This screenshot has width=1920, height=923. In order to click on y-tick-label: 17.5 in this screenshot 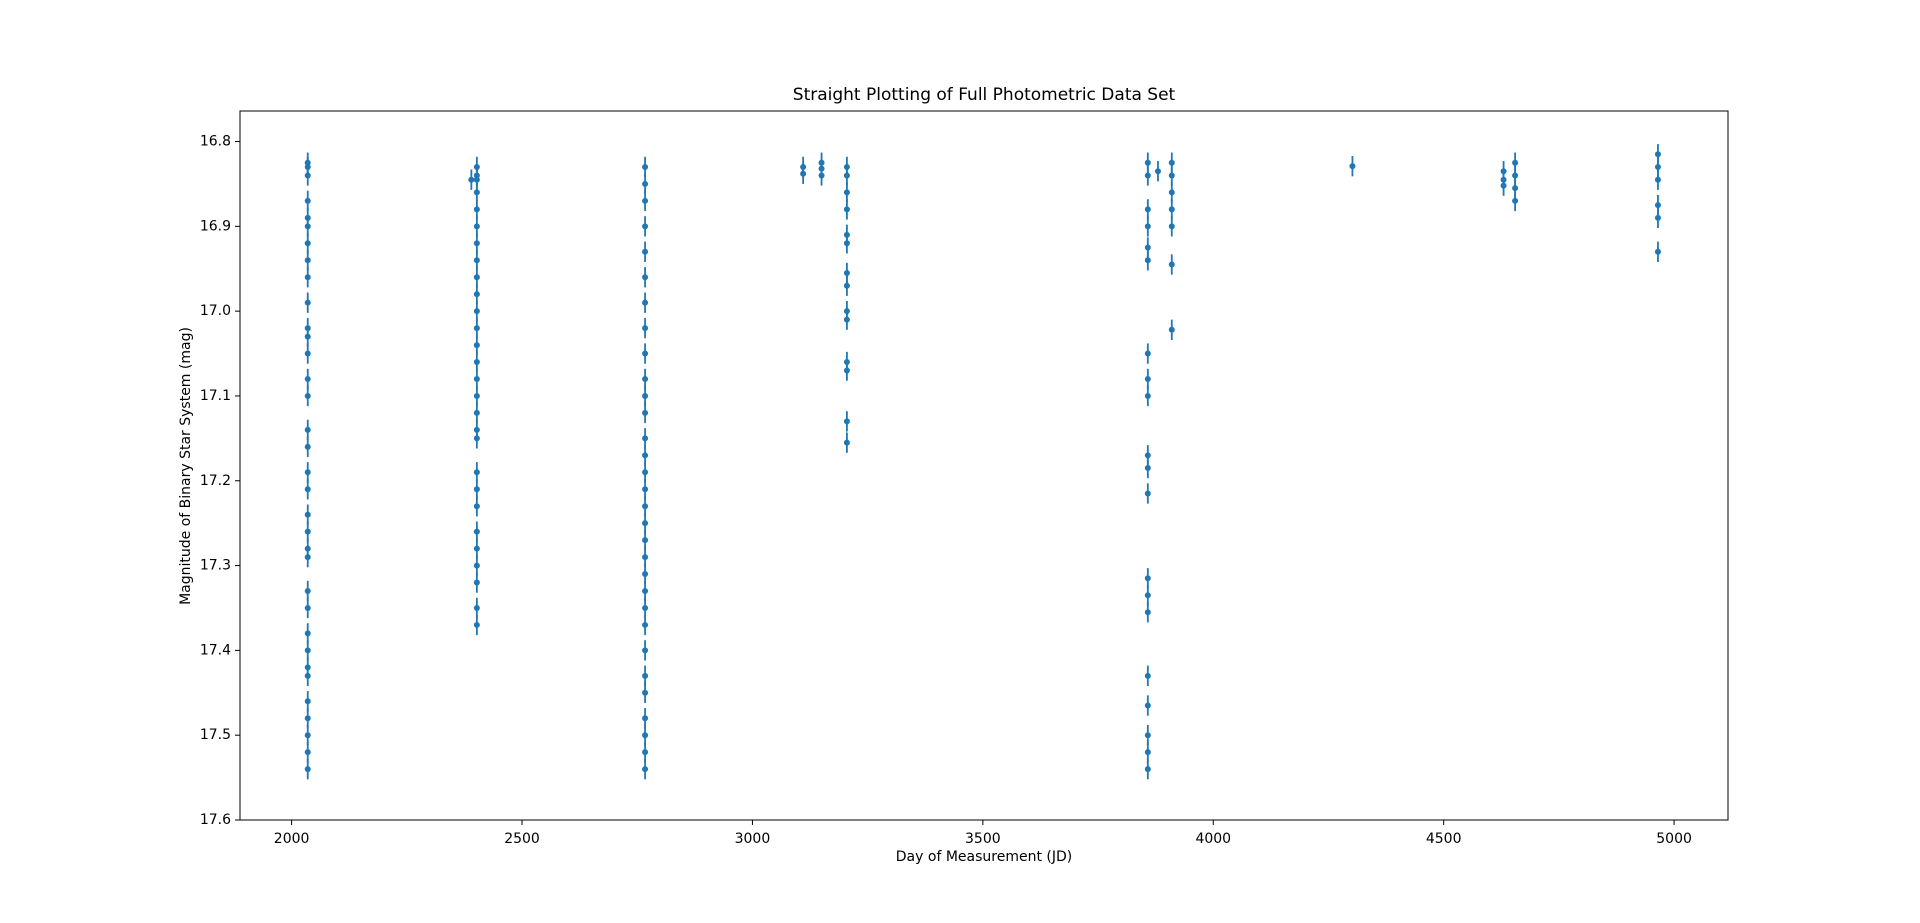, I will do `click(215, 735)`.